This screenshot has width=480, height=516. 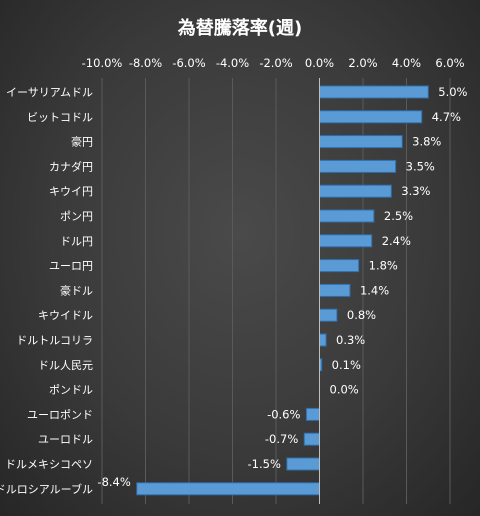 What do you see at coordinates (54, 340) in the screenshot?
I see `category-label: ドルトルコリラ` at bounding box center [54, 340].